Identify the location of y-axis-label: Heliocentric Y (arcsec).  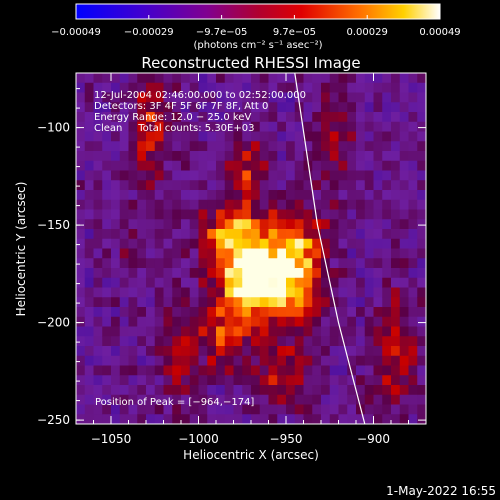
(21, 249).